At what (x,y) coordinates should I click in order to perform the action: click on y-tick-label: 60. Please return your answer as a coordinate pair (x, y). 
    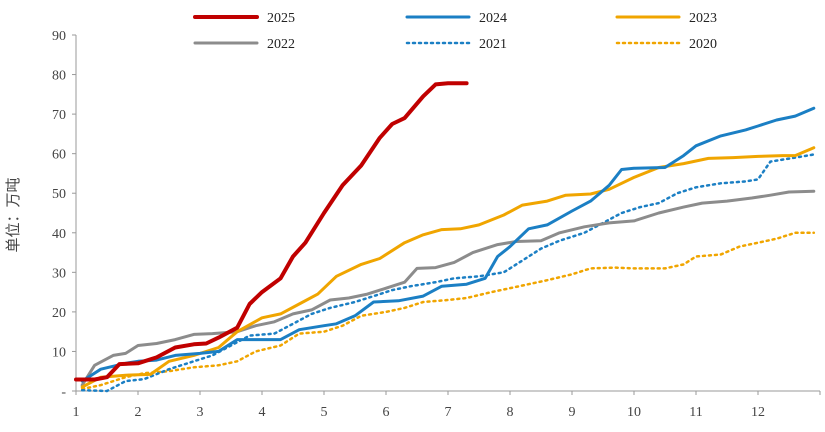
    Looking at the image, I should click on (59, 155).